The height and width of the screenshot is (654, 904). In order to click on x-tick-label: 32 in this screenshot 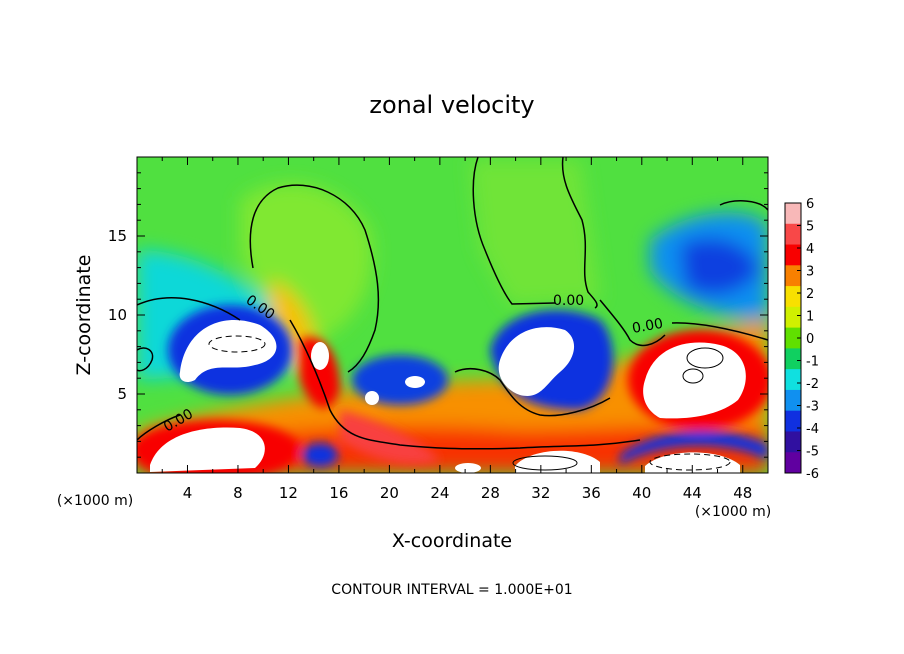, I will do `click(540, 493)`.